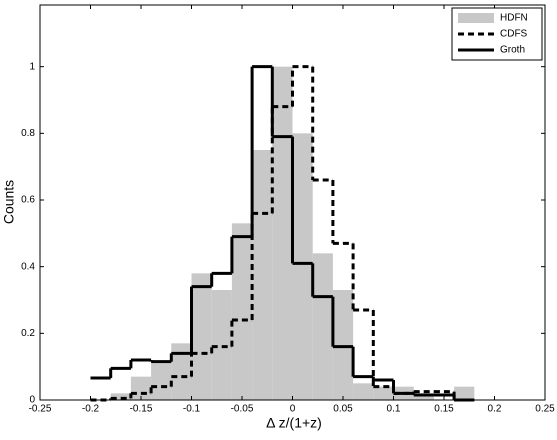 The width and height of the screenshot is (557, 440). Describe the element at coordinates (32, 66) in the screenshot. I see `y-tick-label: 1` at that location.